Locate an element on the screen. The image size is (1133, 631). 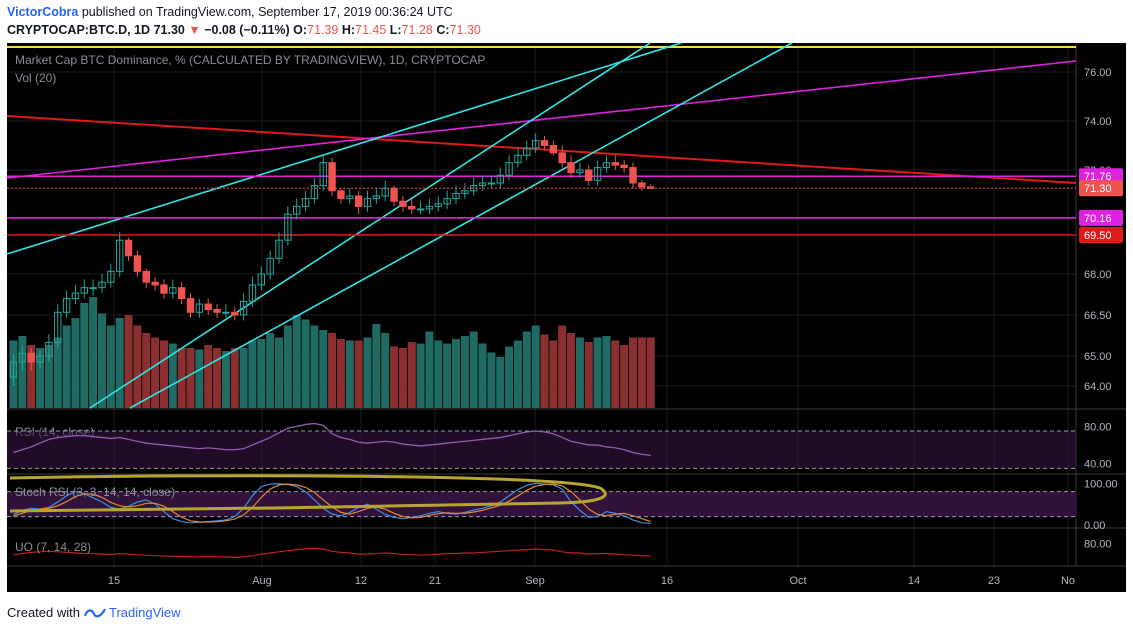
x-tick-label: Oct is located at coordinates (797, 581).